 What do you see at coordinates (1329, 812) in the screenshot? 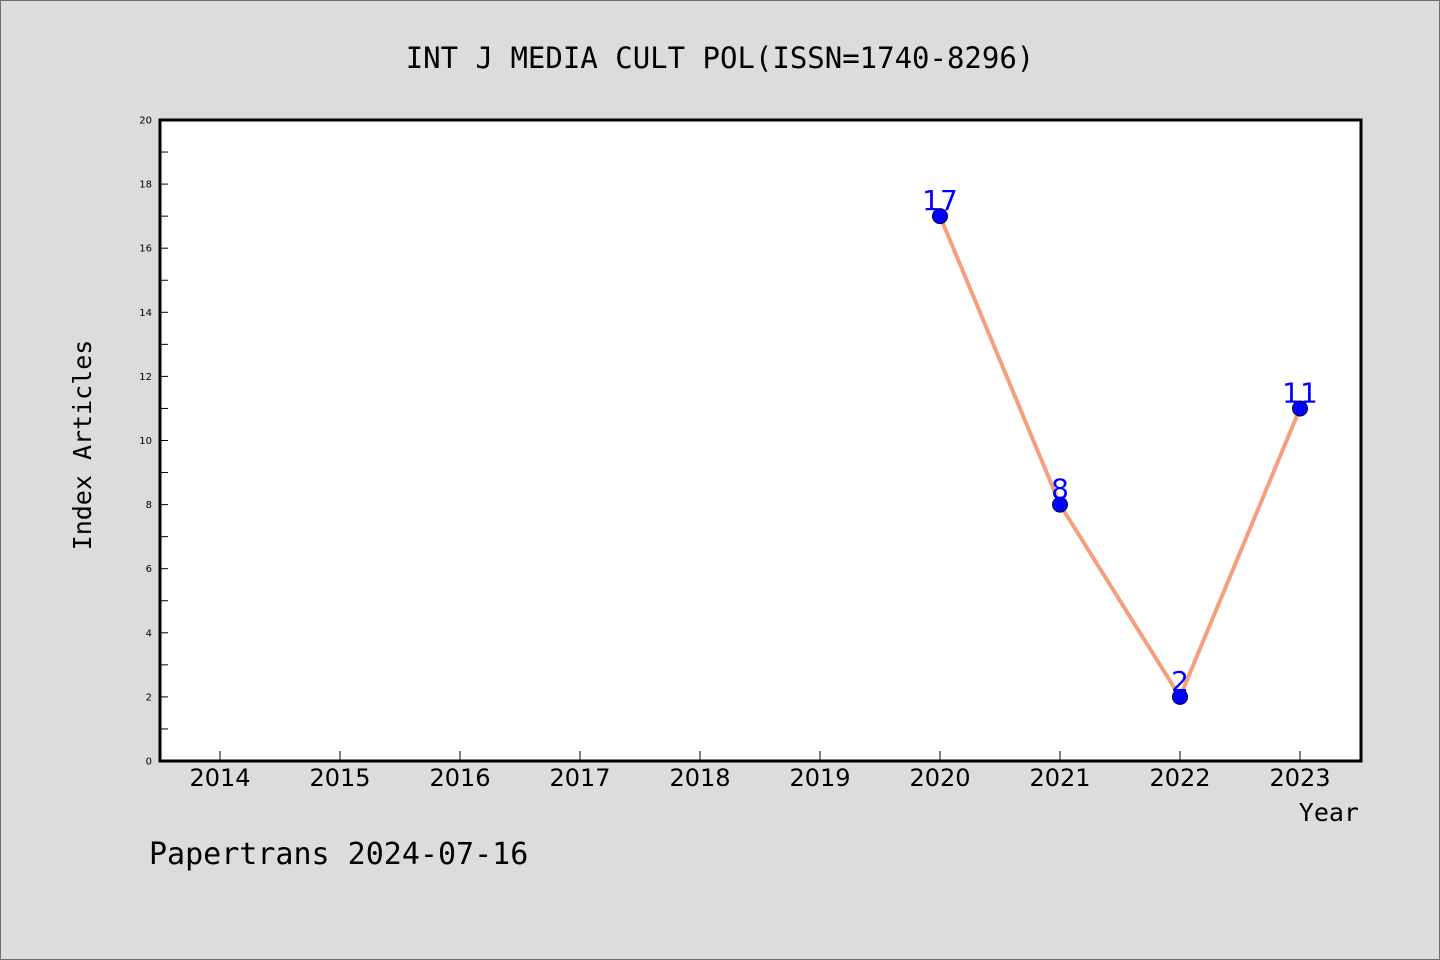
I see `x-axis-label: Year` at bounding box center [1329, 812].